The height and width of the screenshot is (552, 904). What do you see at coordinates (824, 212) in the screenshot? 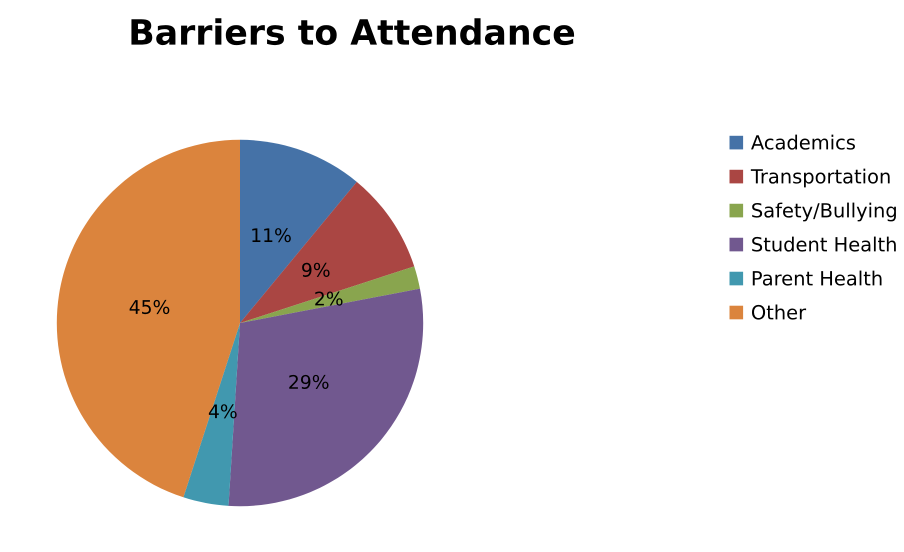
I see `legend-label: Safety/Bullying` at bounding box center [824, 212].